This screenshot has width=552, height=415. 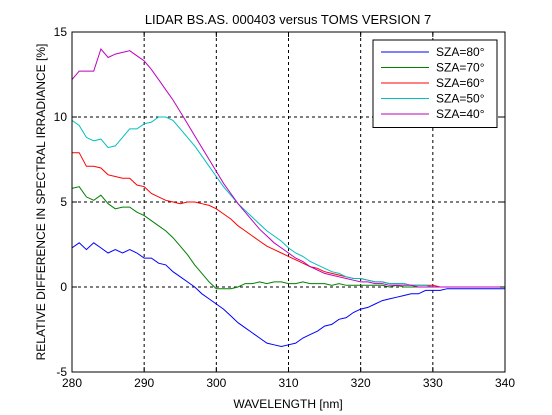 What do you see at coordinates (460, 114) in the screenshot?
I see `legend-label: SZA=40°` at bounding box center [460, 114].